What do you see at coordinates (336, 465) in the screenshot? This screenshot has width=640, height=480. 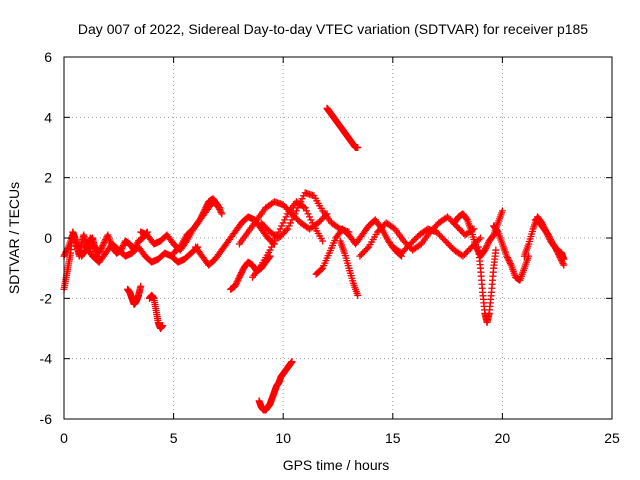 I see `x-axis-label: GPS time / hours` at bounding box center [336, 465].